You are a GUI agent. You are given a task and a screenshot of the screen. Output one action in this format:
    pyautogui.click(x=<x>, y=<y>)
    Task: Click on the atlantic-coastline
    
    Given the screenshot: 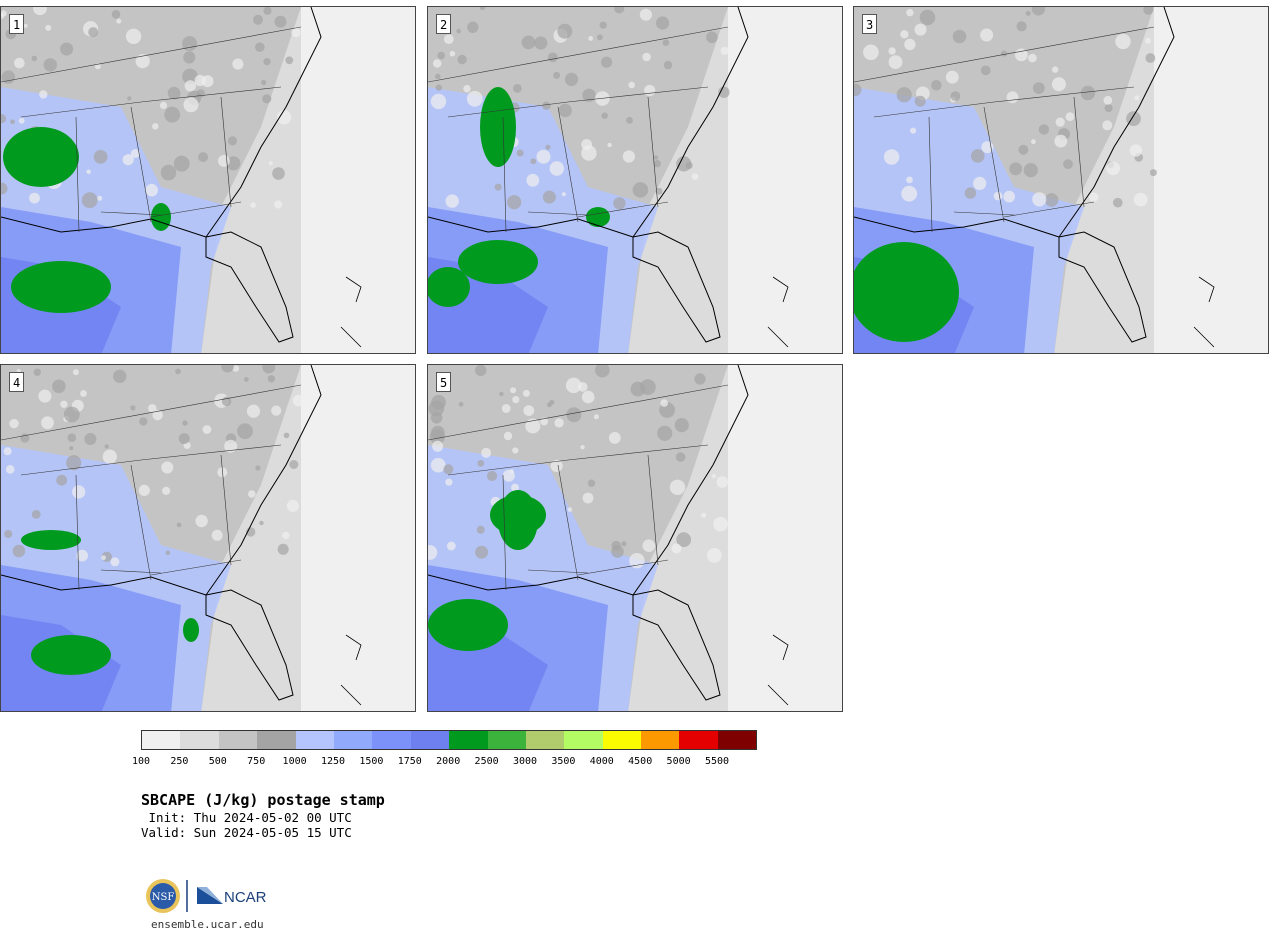 What is the action you would take?
    pyautogui.click(x=690, y=122)
    